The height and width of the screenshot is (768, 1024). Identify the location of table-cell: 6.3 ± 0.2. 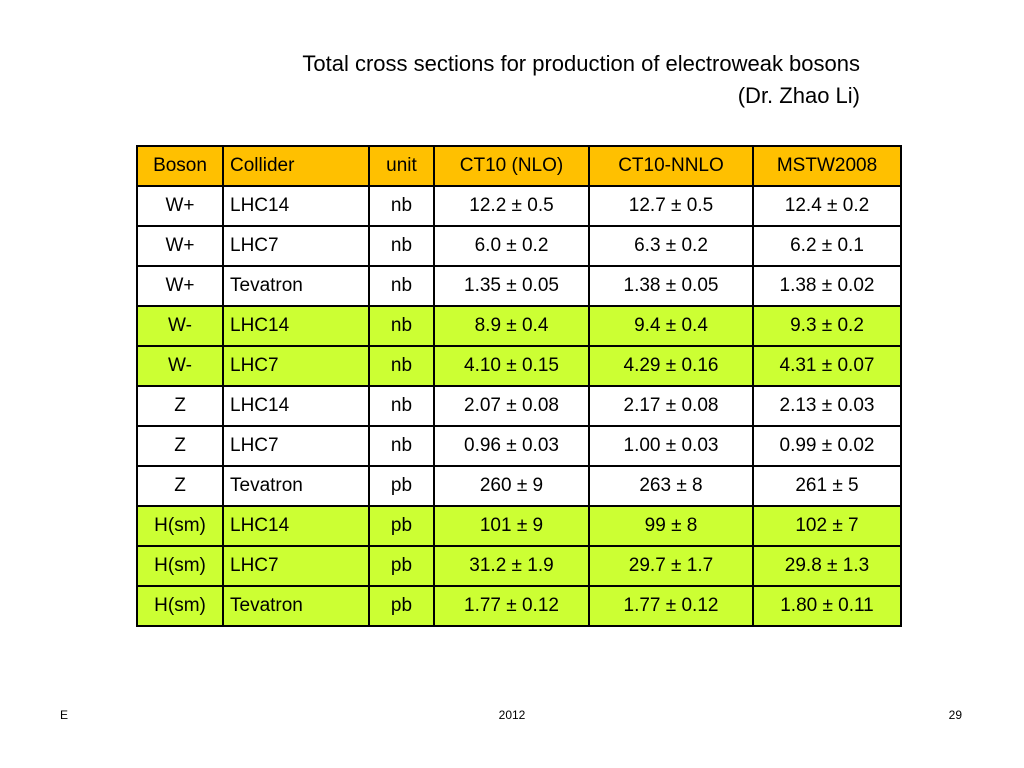
(671, 246).